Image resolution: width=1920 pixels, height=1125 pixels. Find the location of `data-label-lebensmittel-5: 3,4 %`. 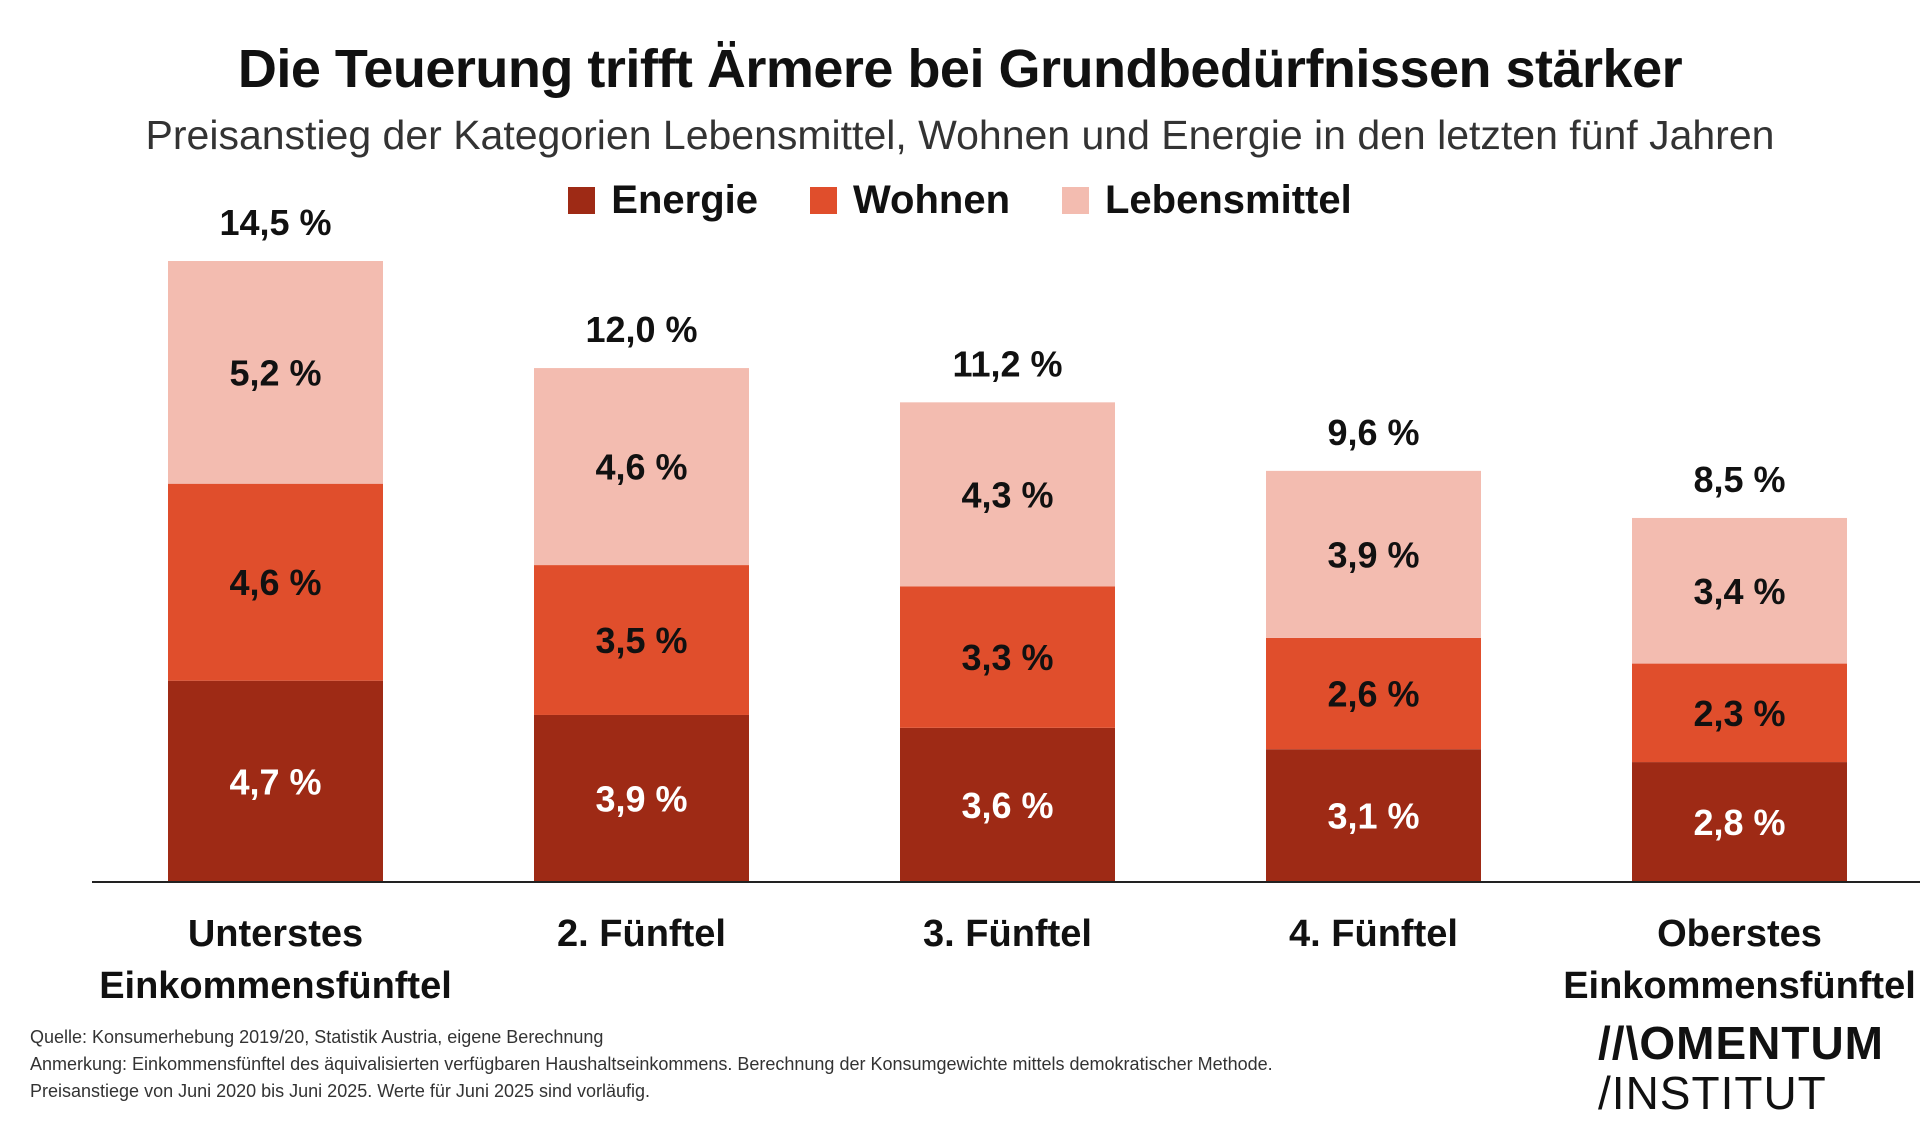

data-label-lebensmittel-5: 3,4 % is located at coordinates (1739, 591).